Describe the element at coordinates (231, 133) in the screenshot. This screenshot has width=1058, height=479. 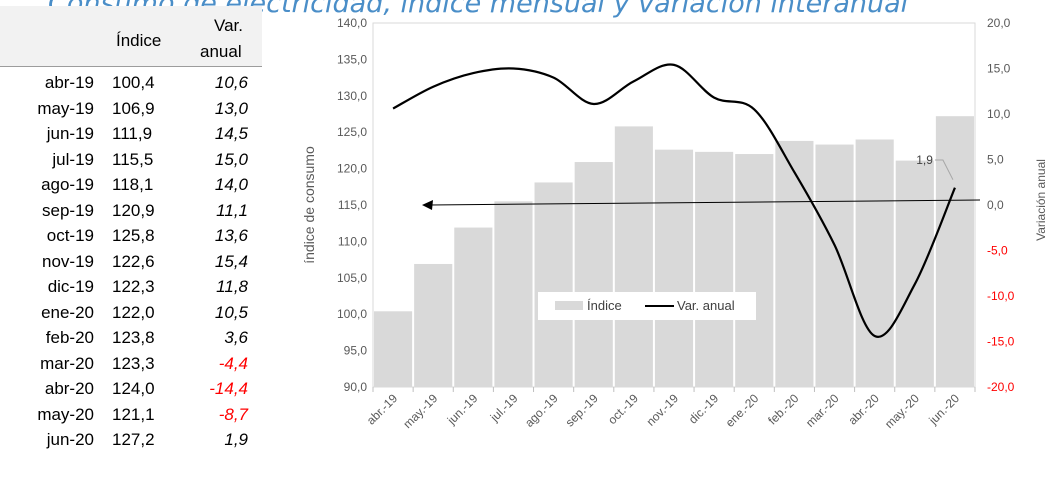
I see `table-cell-var: 14,5` at that location.